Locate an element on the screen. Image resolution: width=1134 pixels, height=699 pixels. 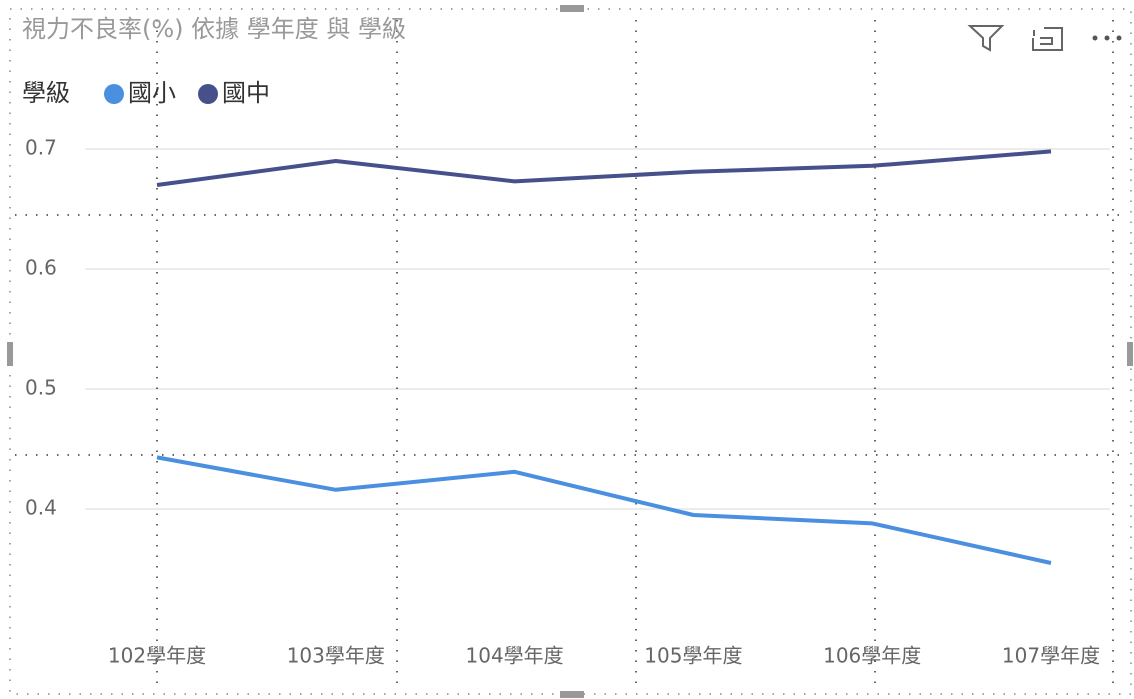
y-tick-label: 0.6 is located at coordinates (41, 268).